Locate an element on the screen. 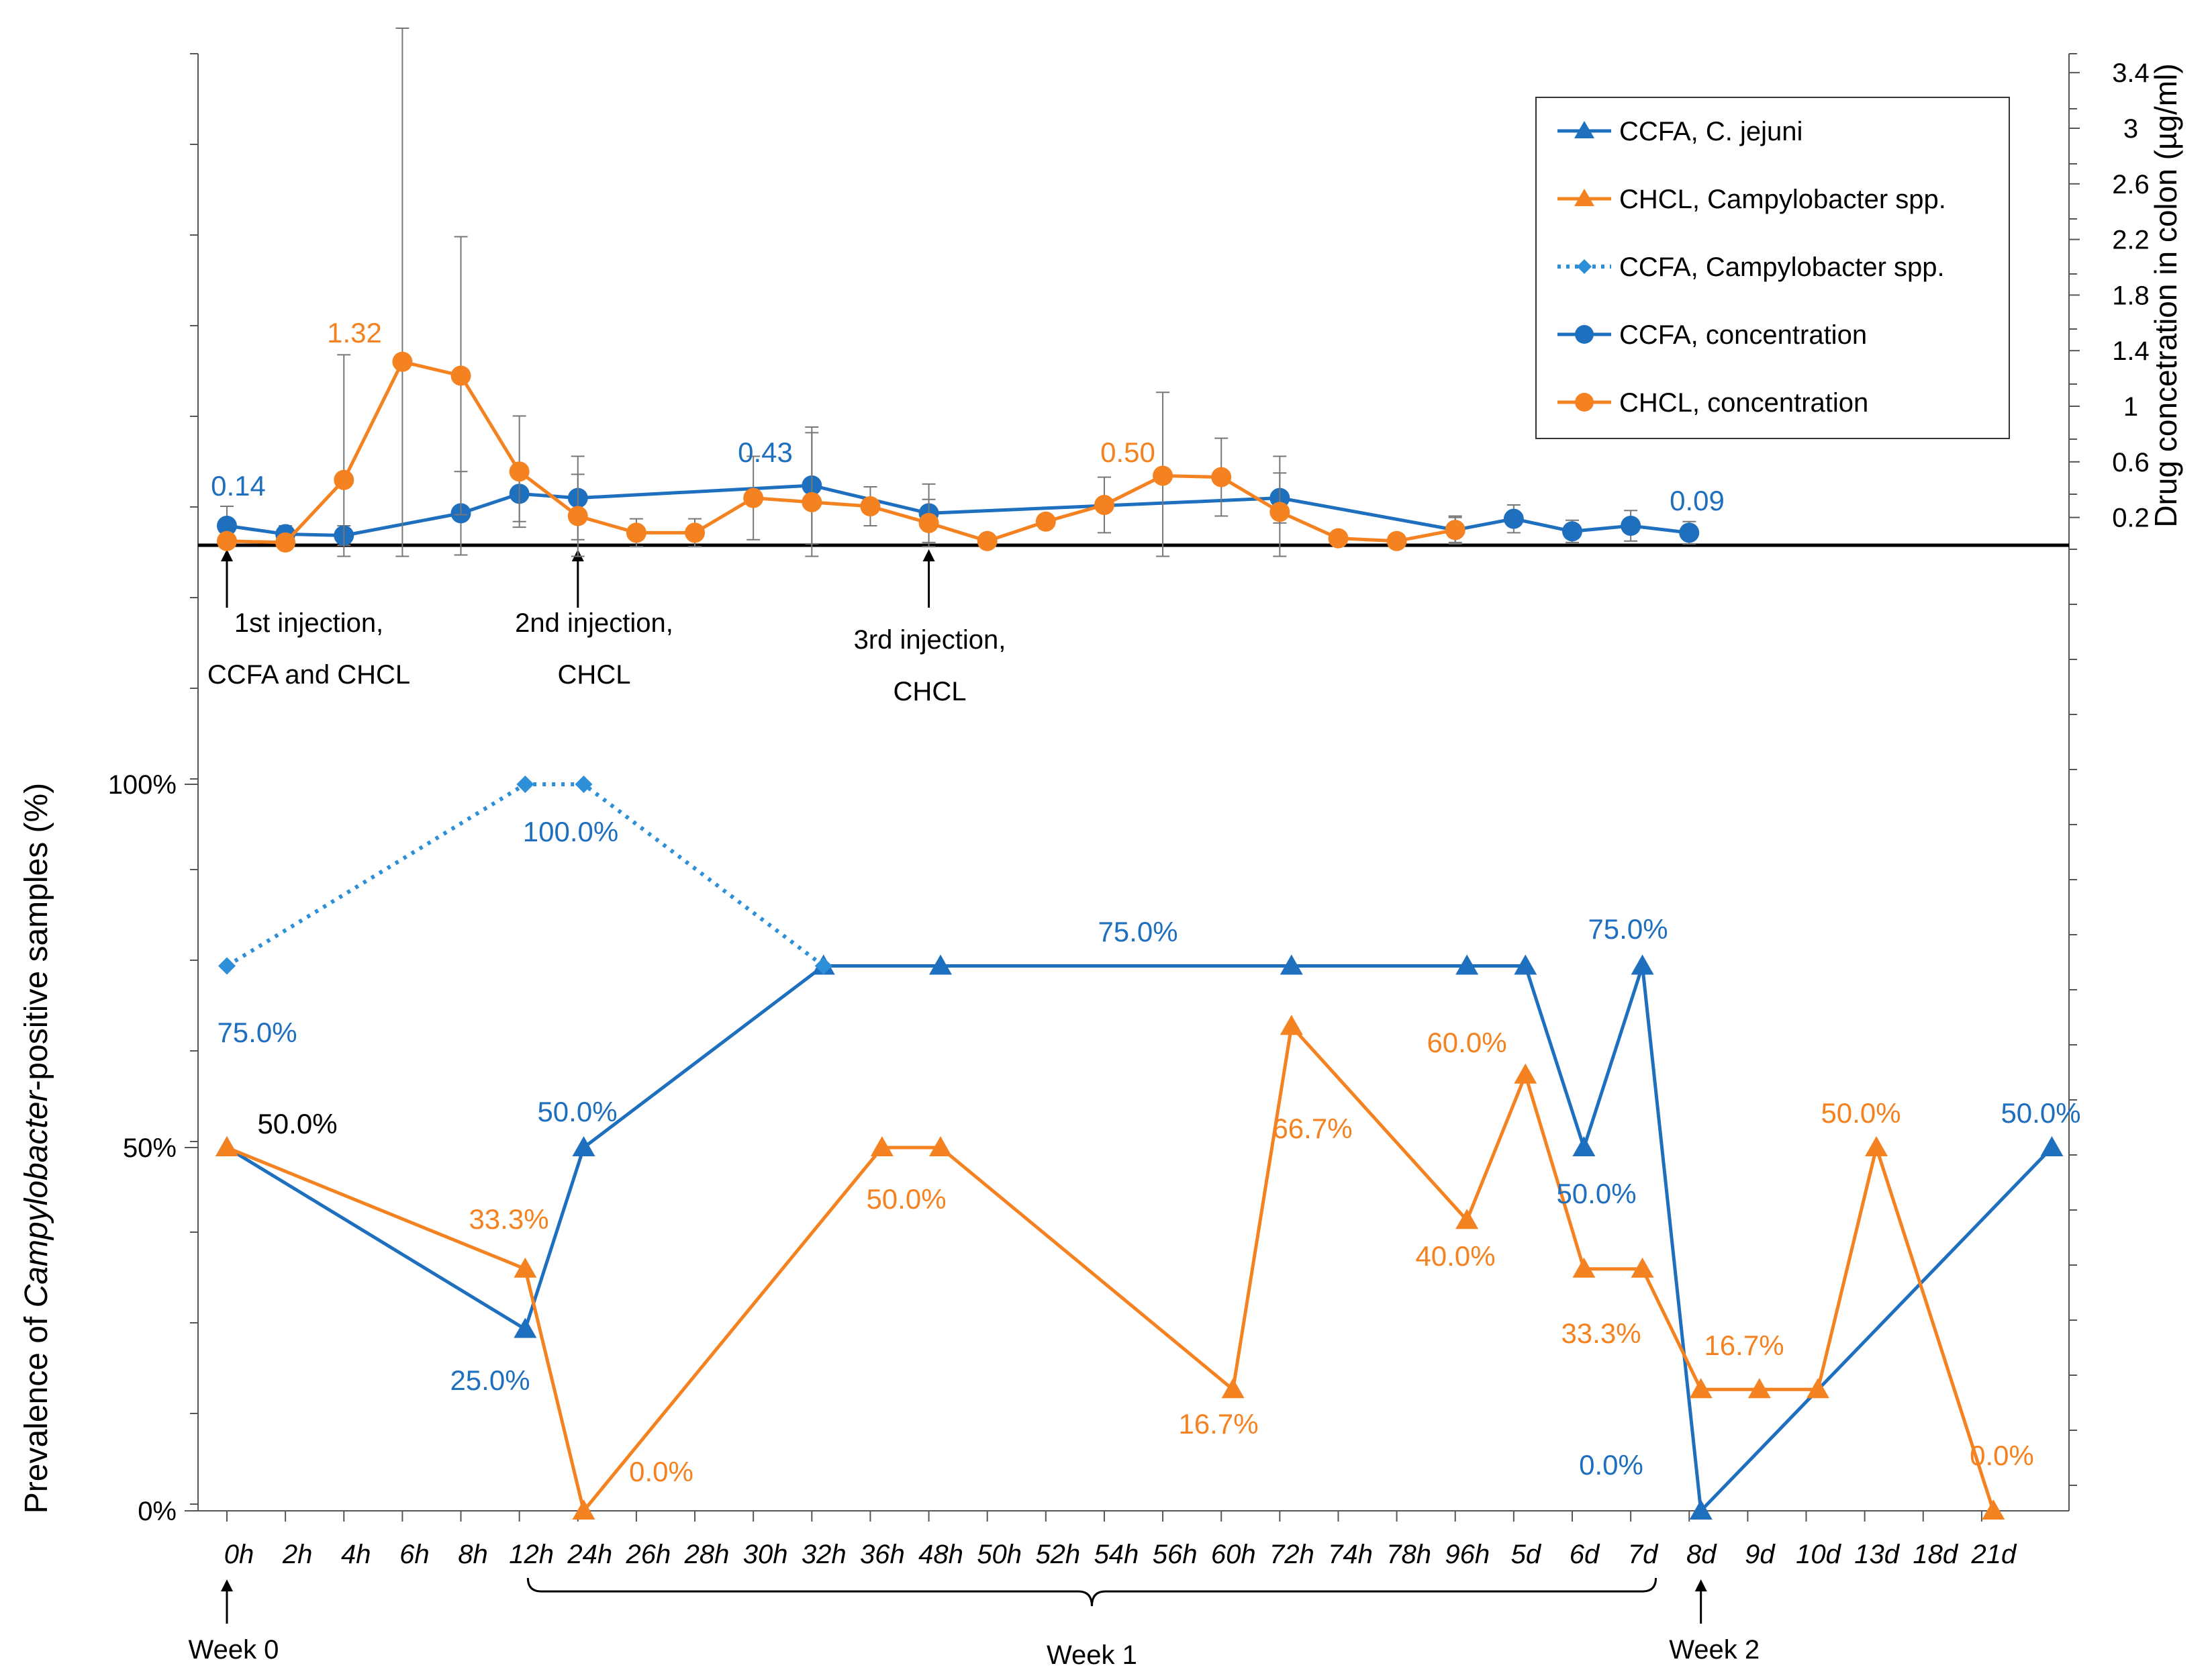 This screenshot has width=2212, height=1674. x-tick-label: 10d is located at coordinates (1818, 1555).